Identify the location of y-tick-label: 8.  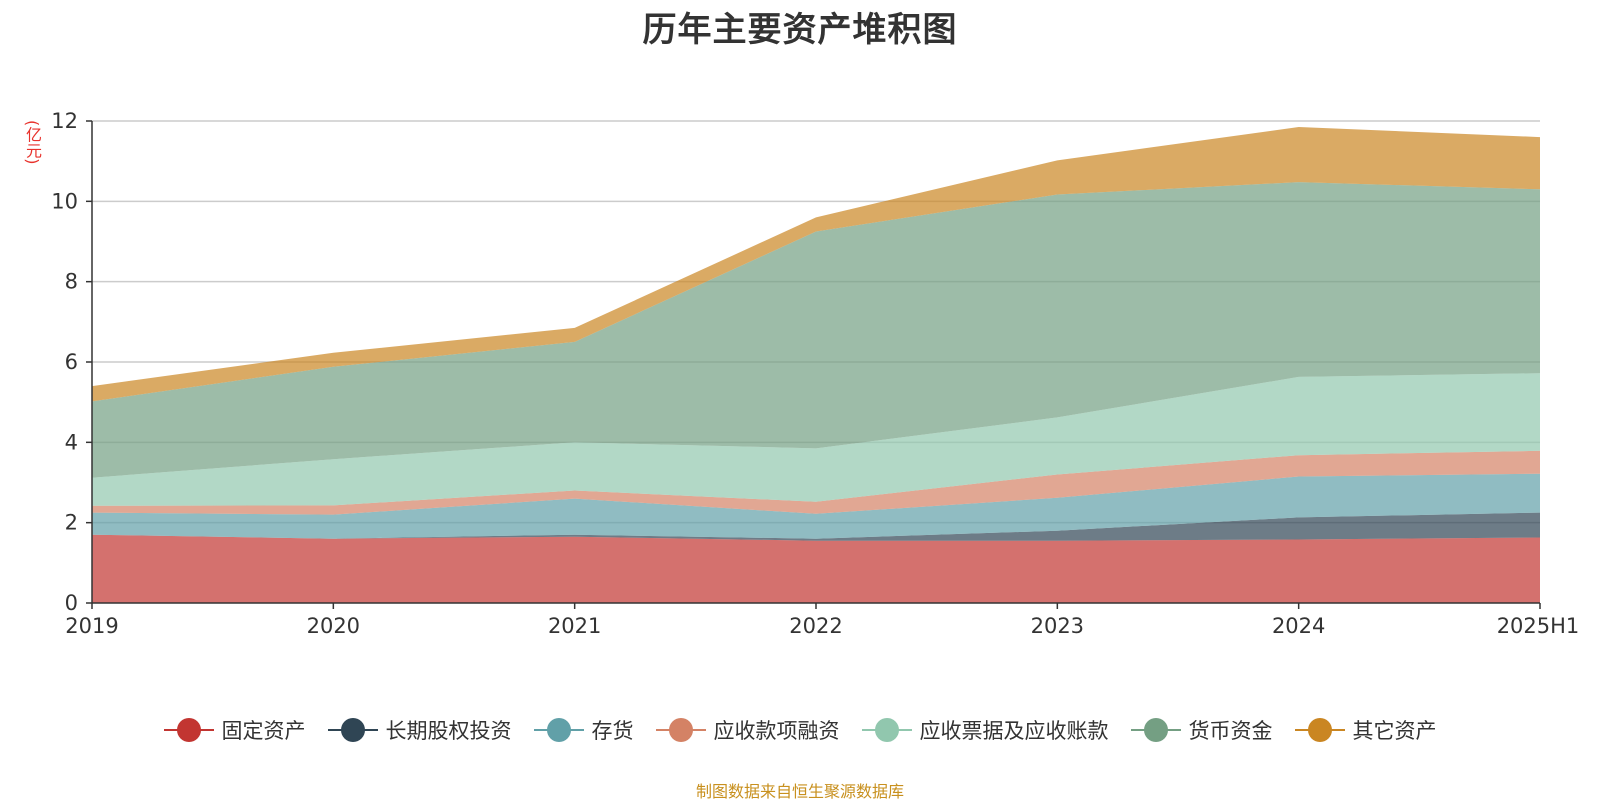
(71, 282).